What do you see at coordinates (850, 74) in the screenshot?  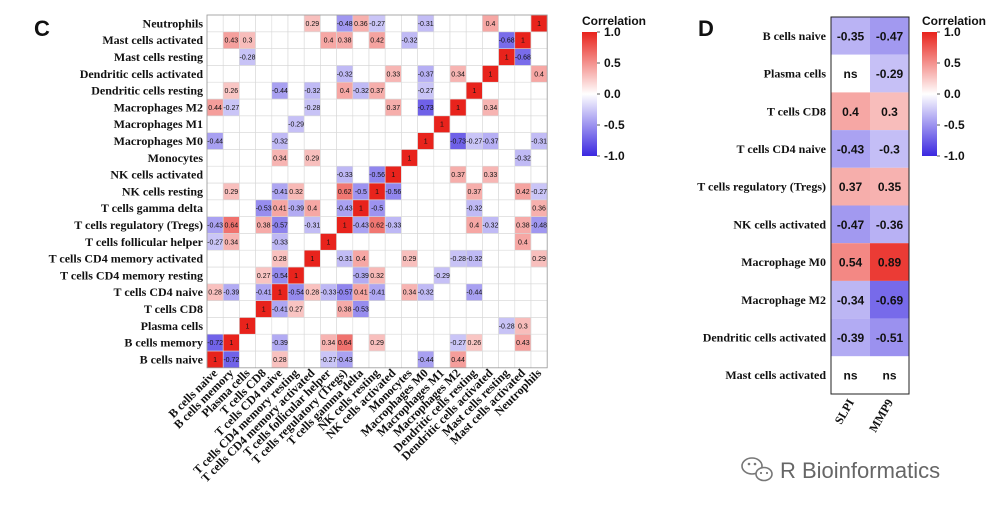 I see `cell-value-label: ns` at bounding box center [850, 74].